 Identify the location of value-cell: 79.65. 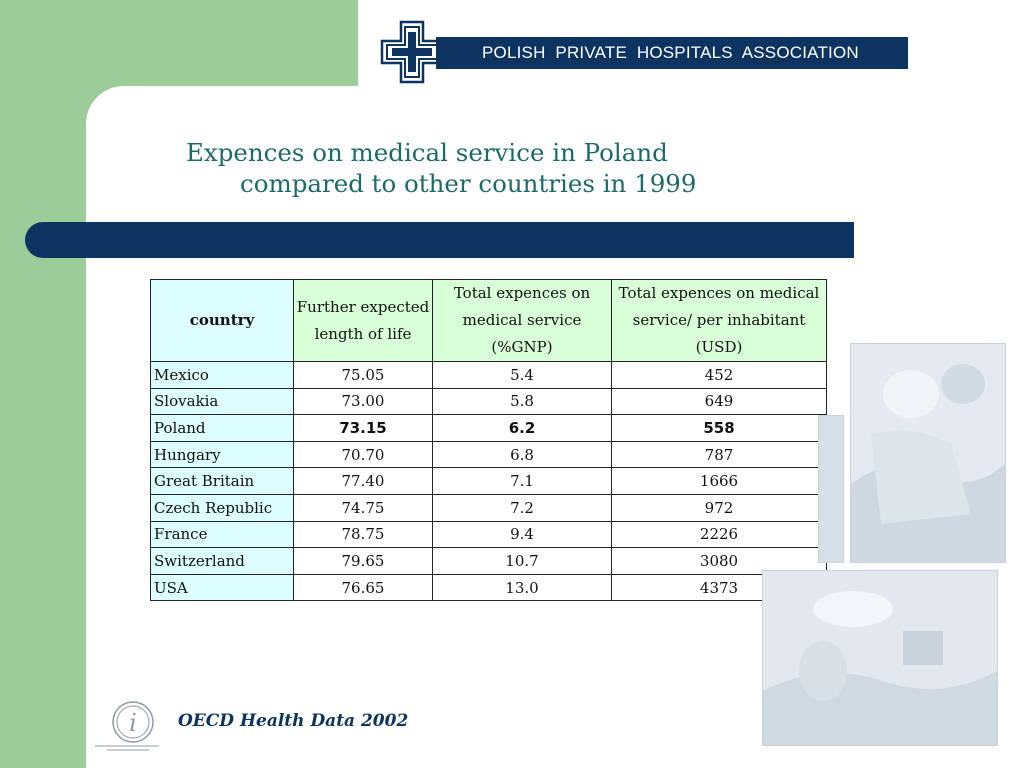
(363, 561).